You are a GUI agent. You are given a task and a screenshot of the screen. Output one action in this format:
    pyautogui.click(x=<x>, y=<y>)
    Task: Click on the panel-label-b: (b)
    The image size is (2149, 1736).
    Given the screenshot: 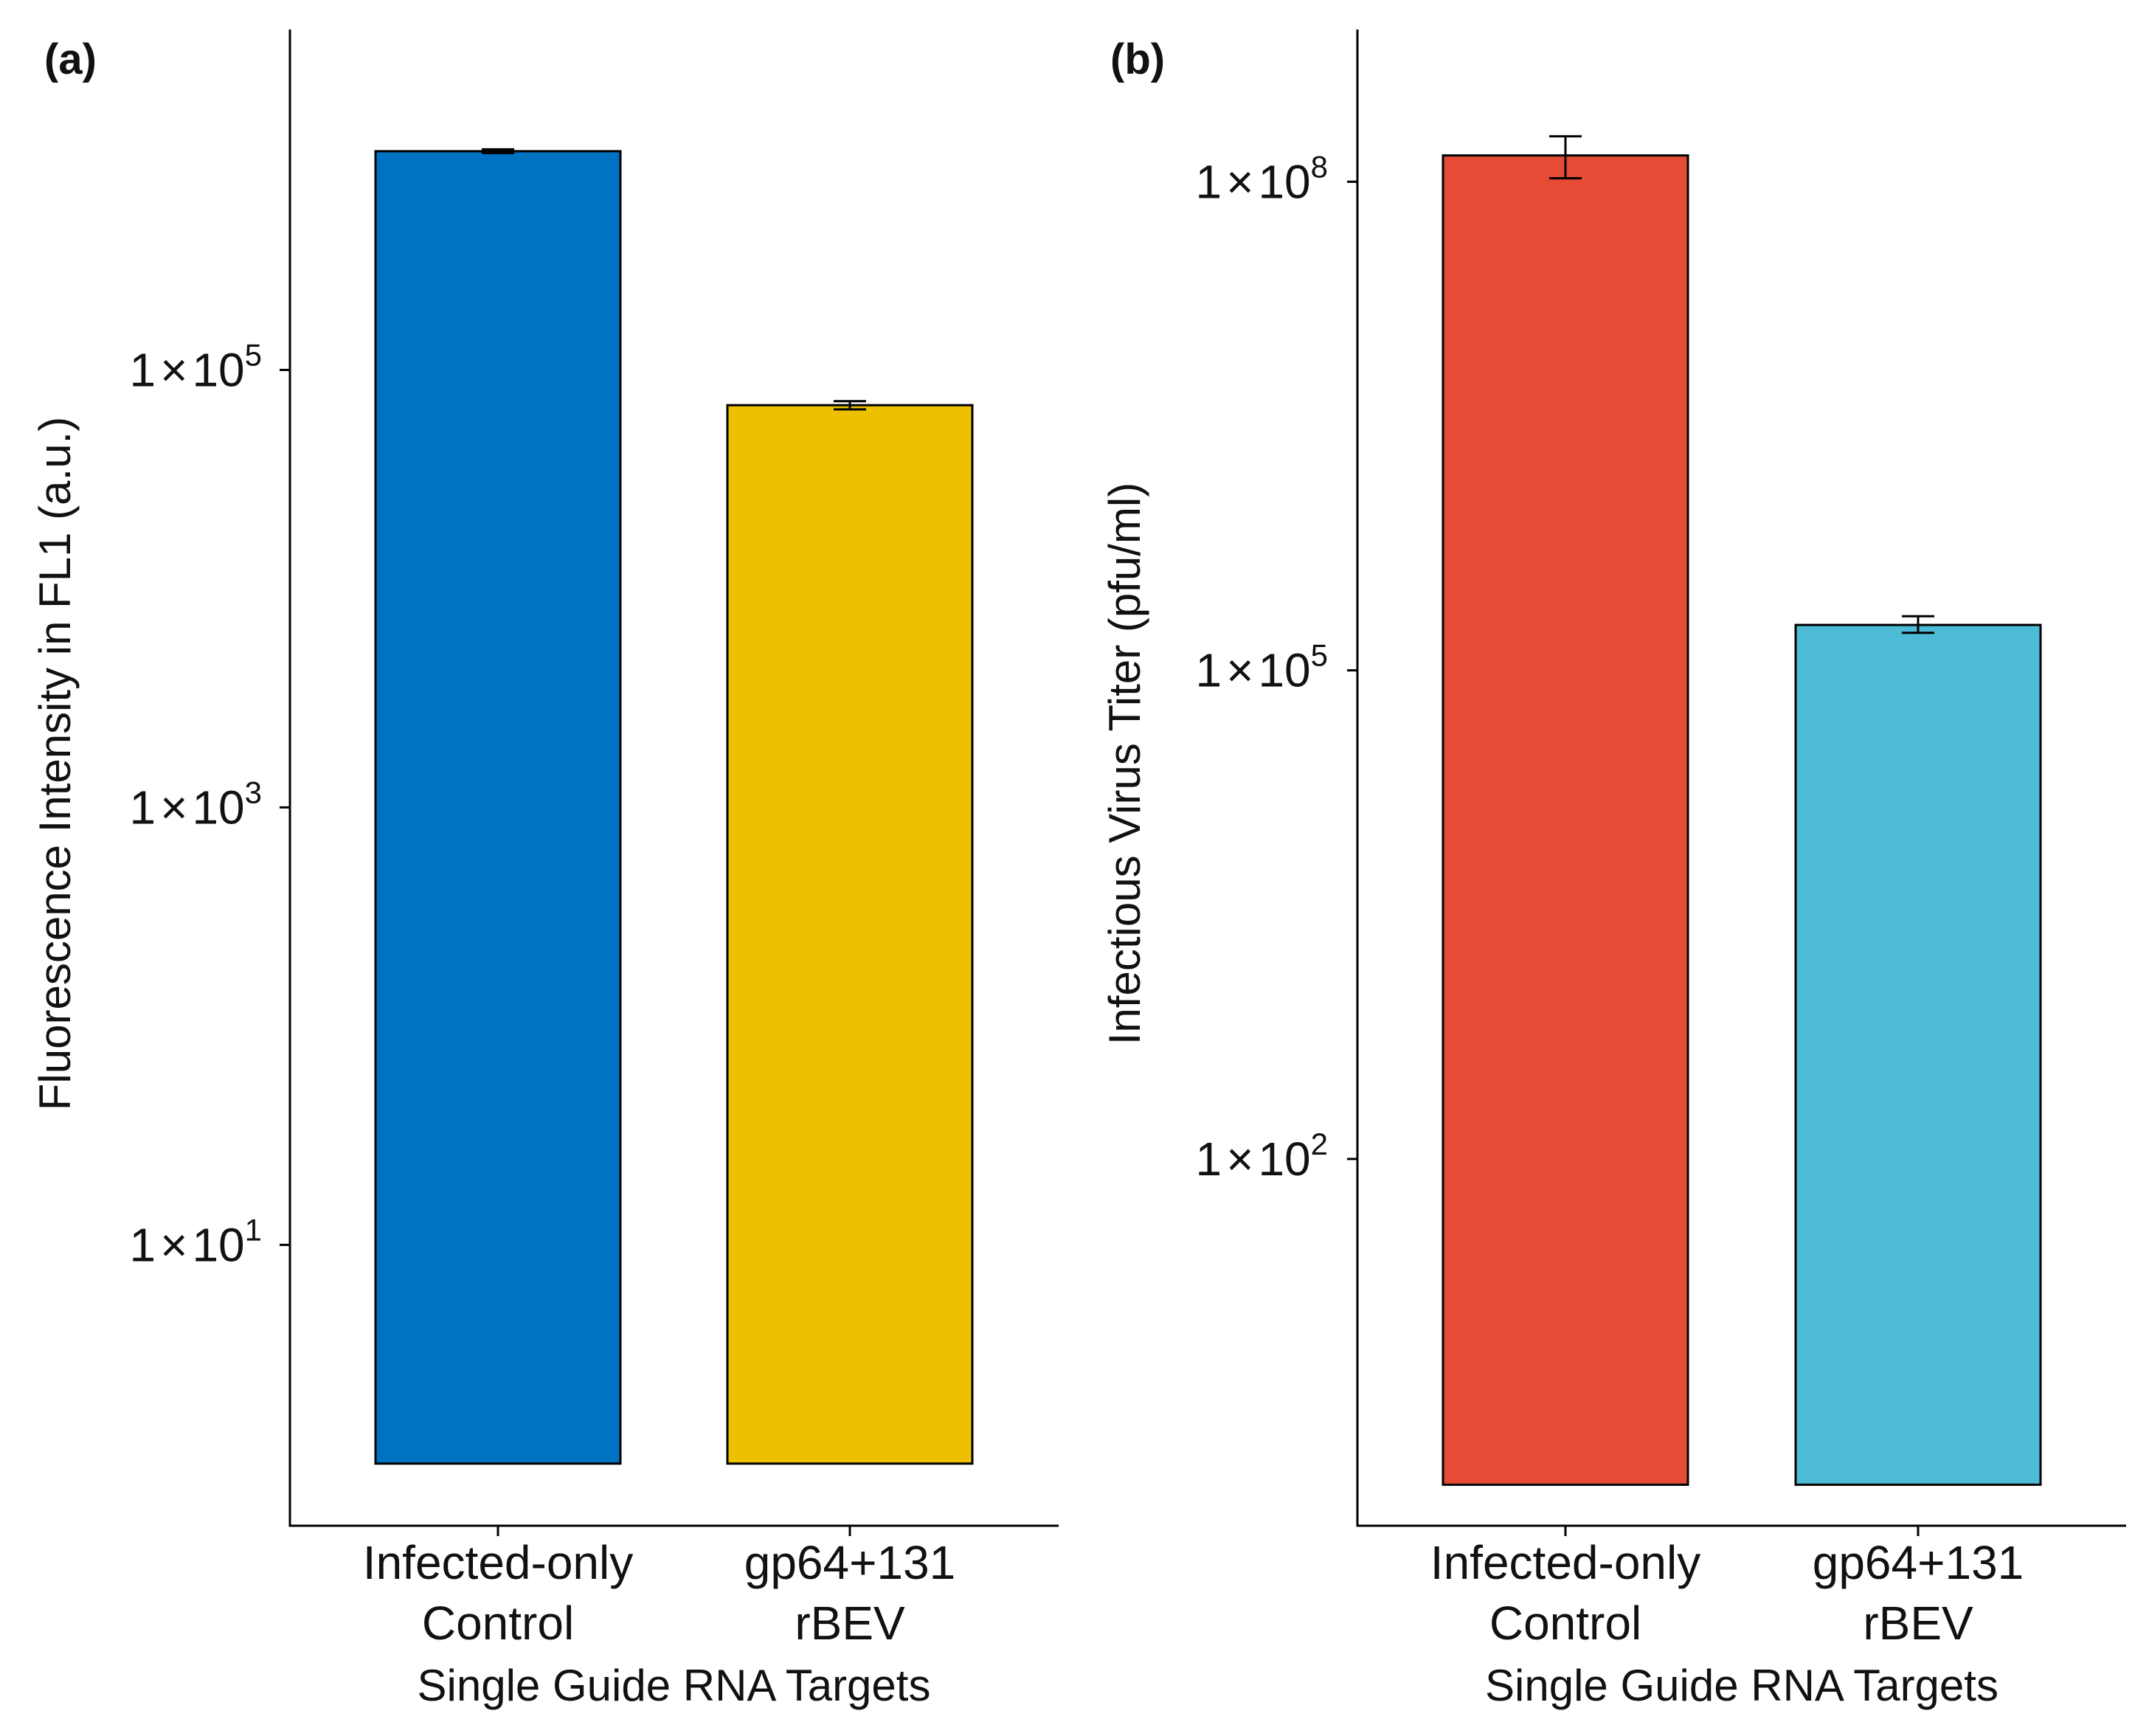 What is the action you would take?
    pyautogui.click(x=1137, y=59)
    